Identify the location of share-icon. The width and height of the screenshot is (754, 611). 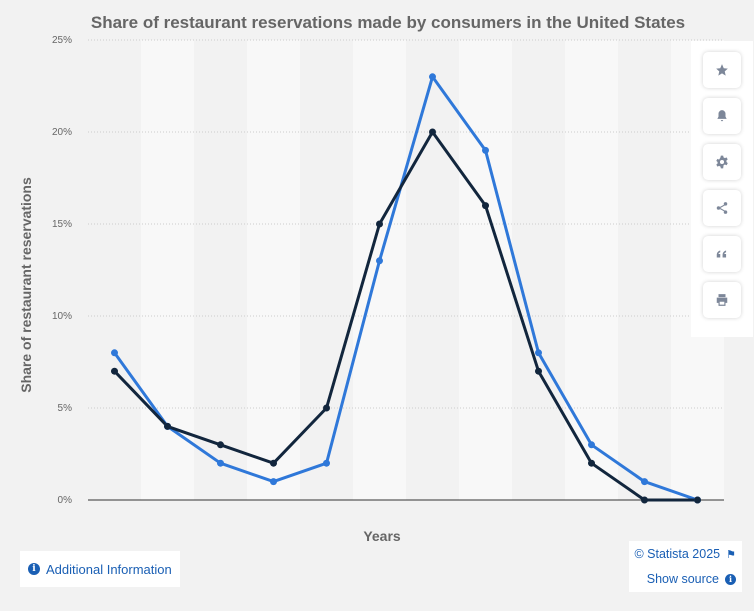
(722, 208).